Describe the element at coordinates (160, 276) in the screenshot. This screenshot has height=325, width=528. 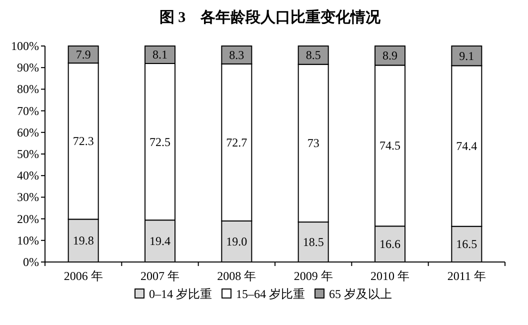
I see `x-tick-label: 2007 年` at that location.